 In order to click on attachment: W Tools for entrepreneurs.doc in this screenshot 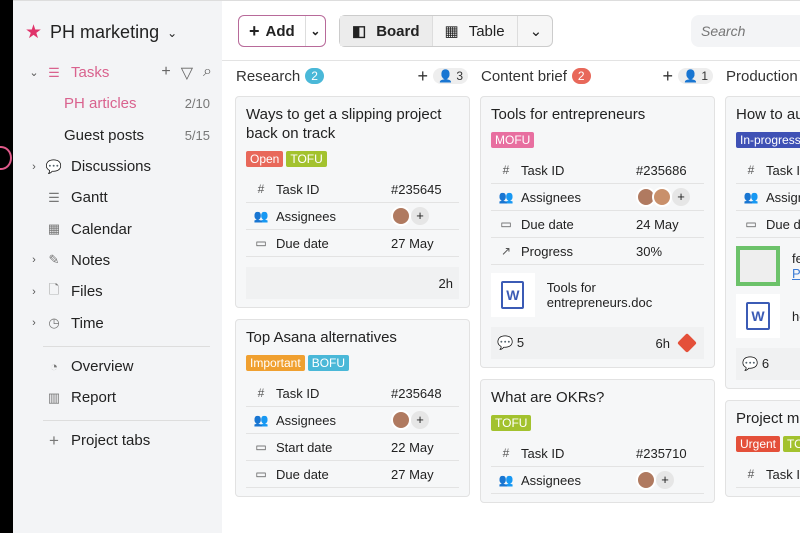, I will do `click(597, 295)`.